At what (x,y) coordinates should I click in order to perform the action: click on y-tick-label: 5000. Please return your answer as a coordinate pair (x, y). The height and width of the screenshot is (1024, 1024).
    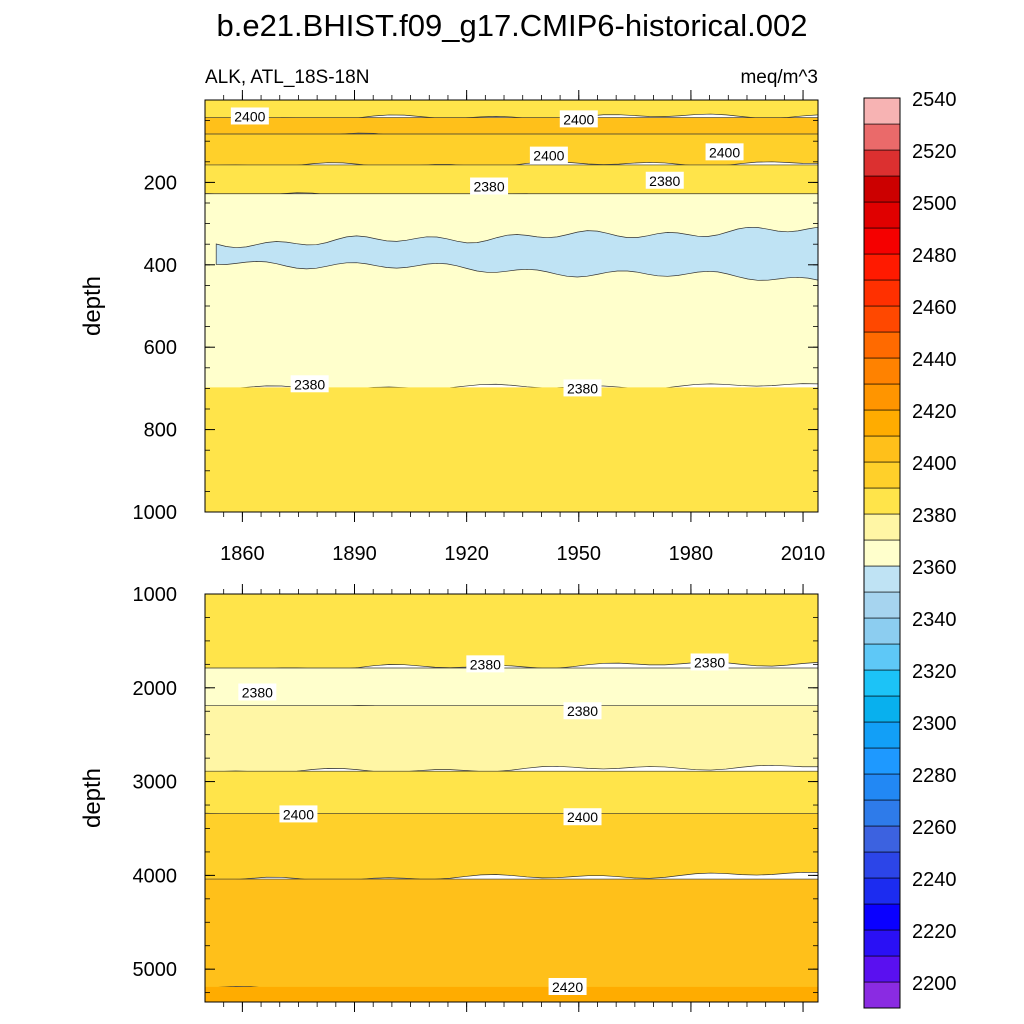
    Looking at the image, I should click on (155, 970).